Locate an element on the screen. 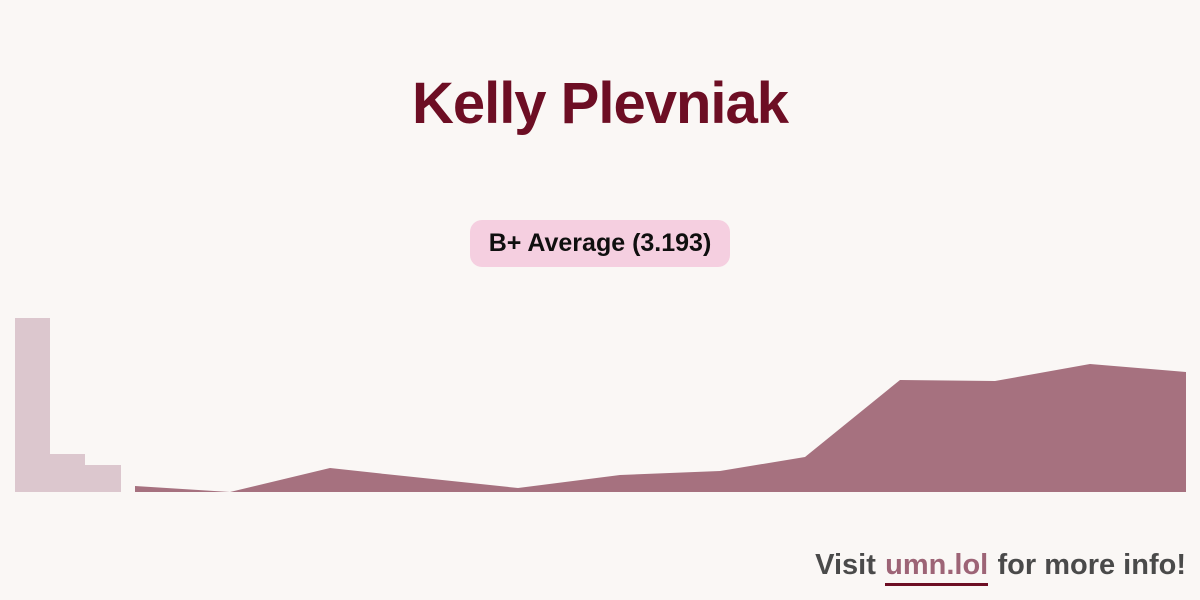 This screenshot has height=600, width=1200. footer-prefix: Visit is located at coordinates (845, 565).